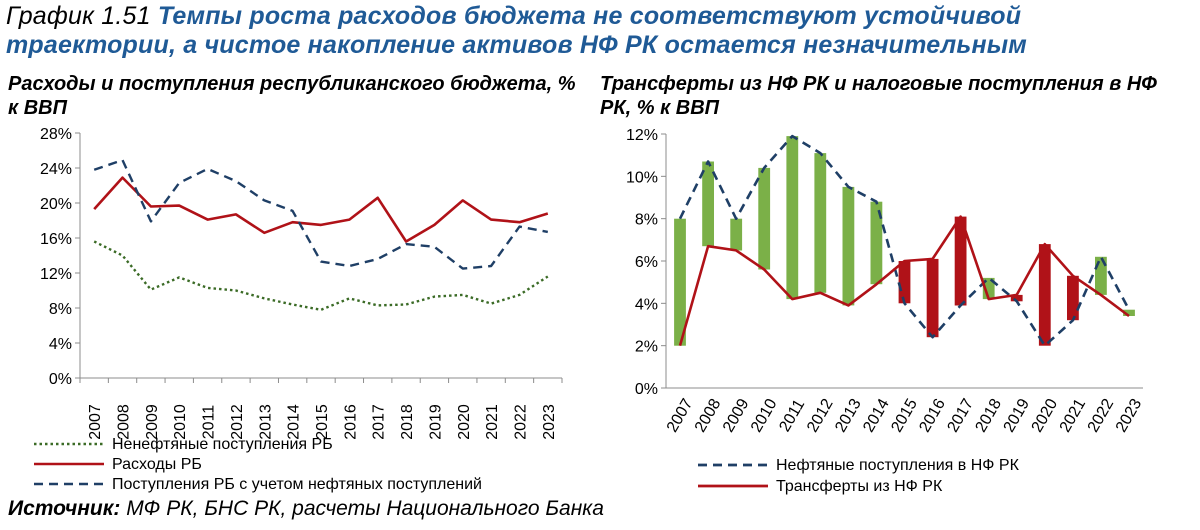 The image size is (1200, 530). What do you see at coordinates (350, 422) in the screenshot?
I see `left-x-tick-label: 2016` at bounding box center [350, 422].